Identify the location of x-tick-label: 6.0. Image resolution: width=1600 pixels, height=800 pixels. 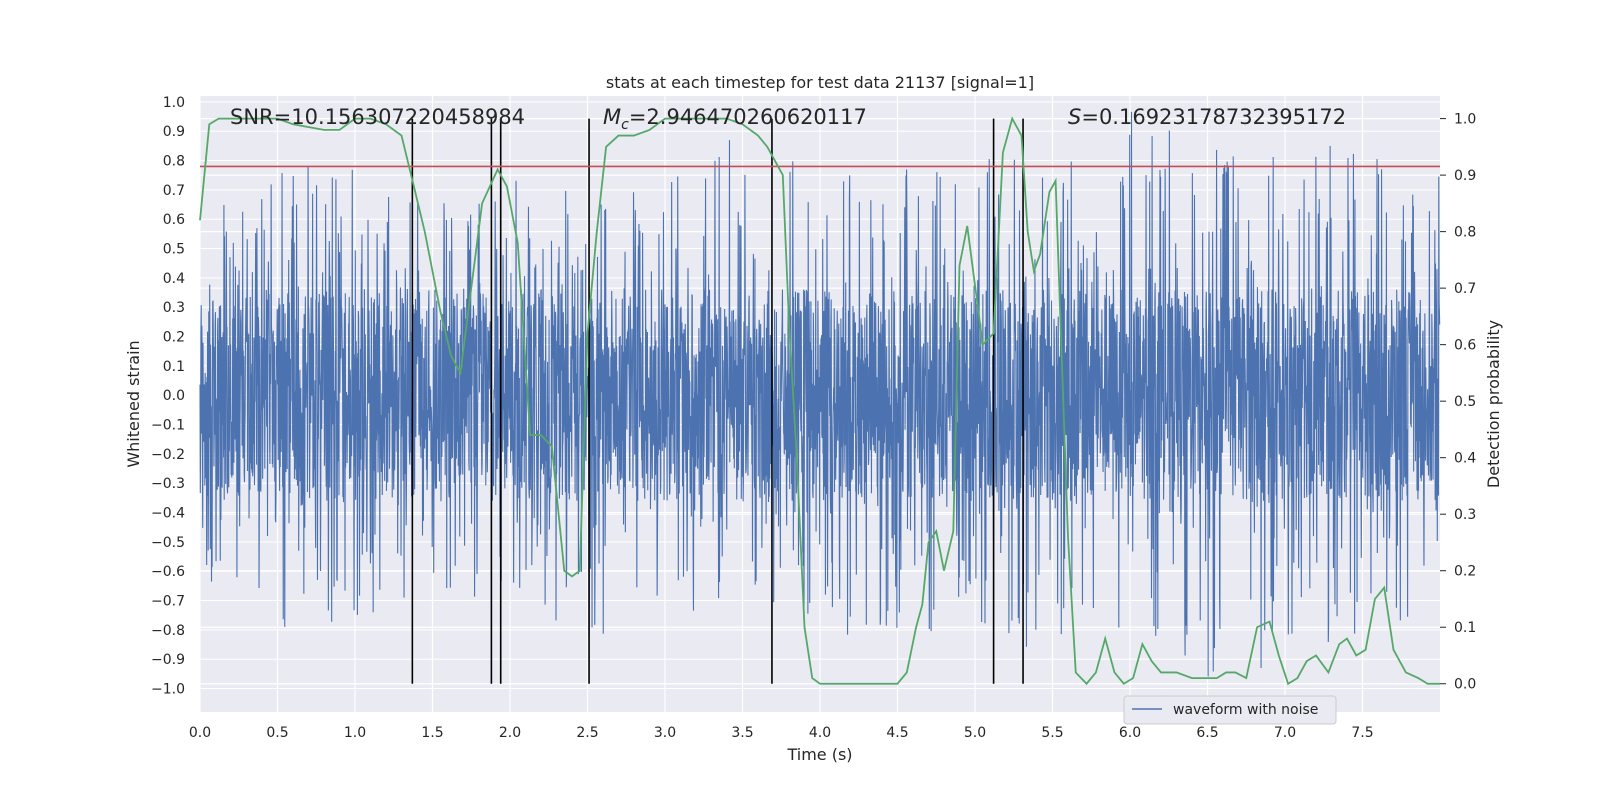
(1130, 733).